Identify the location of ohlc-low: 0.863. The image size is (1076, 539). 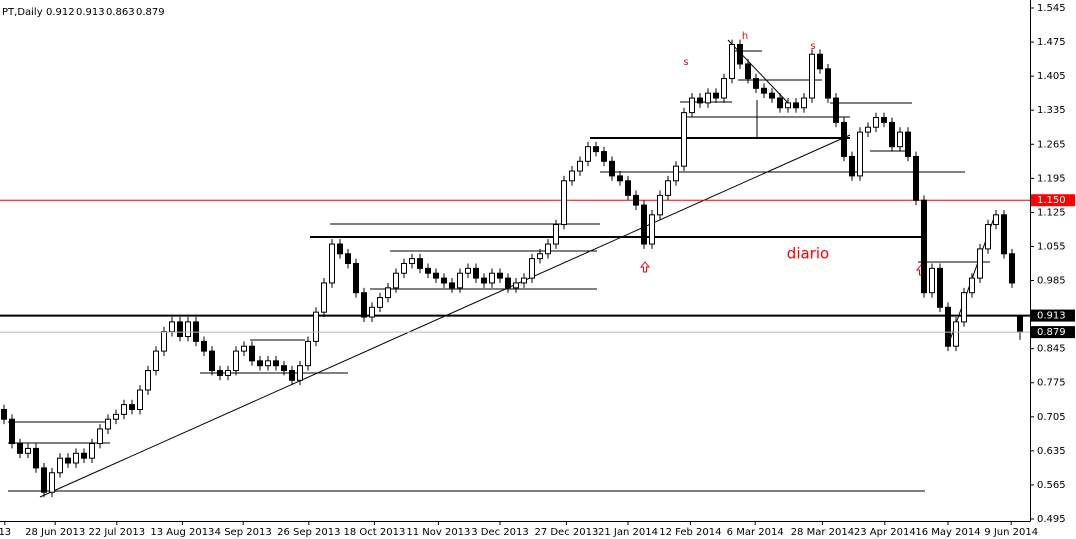
(120, 12).